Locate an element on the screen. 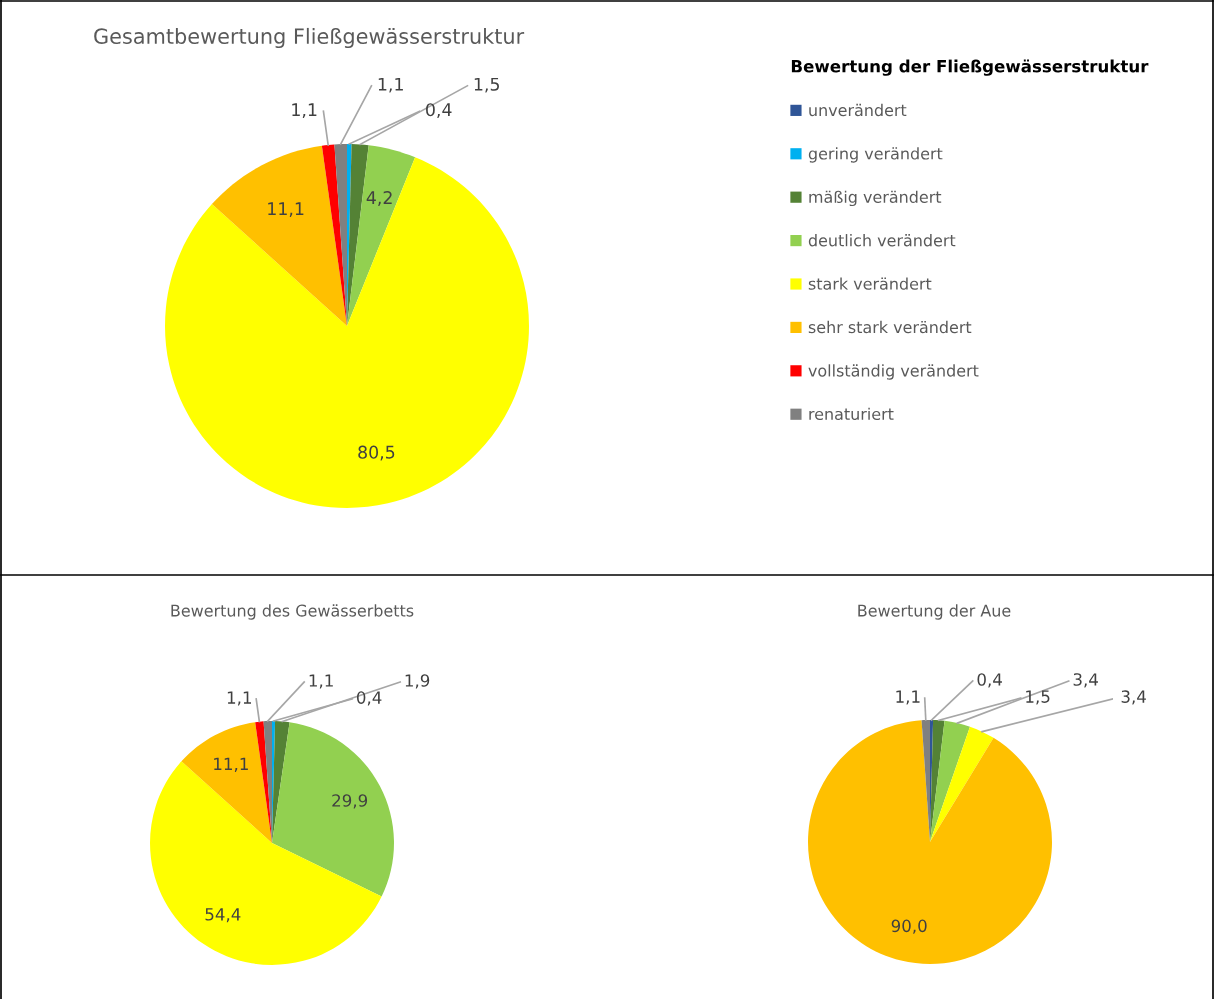 This screenshot has height=999, width=1214. chart-title: Bewertung der Aue is located at coordinates (934, 612).